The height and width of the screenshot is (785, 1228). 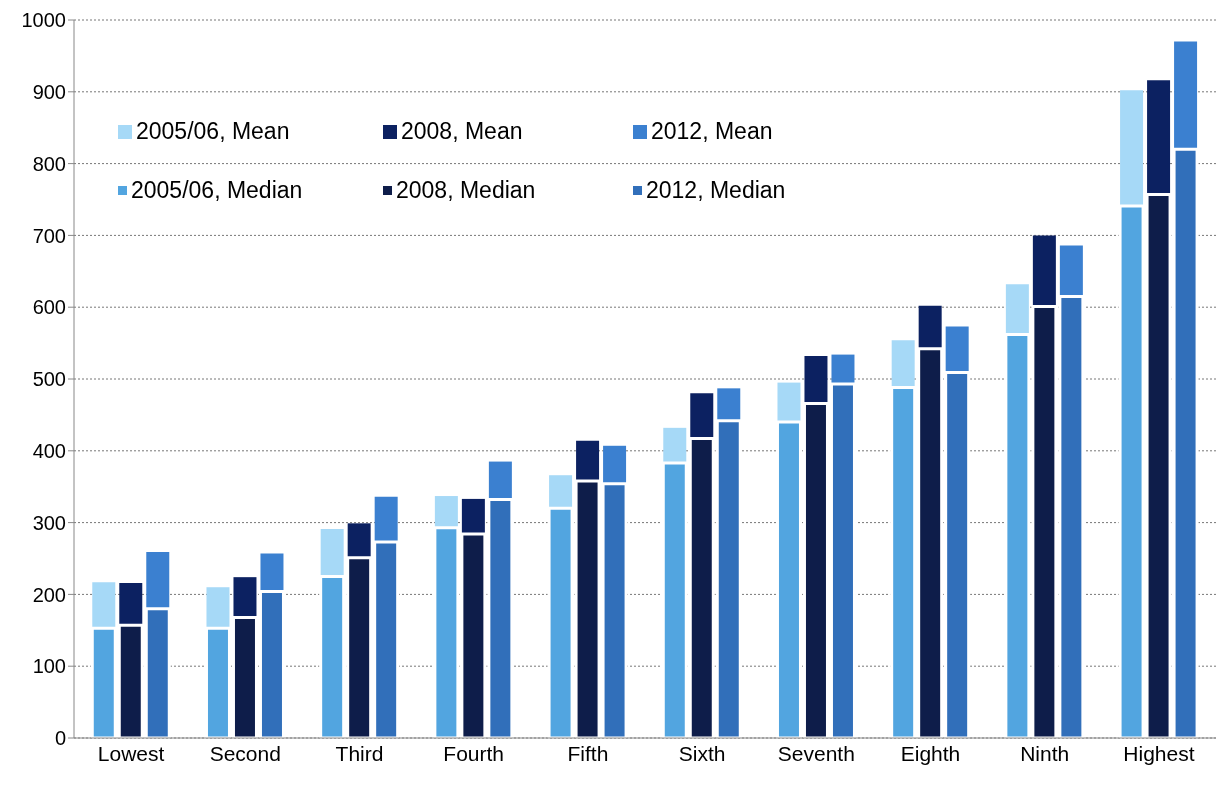 I want to click on x-tick-label: Eighth, so click(x=930, y=753).